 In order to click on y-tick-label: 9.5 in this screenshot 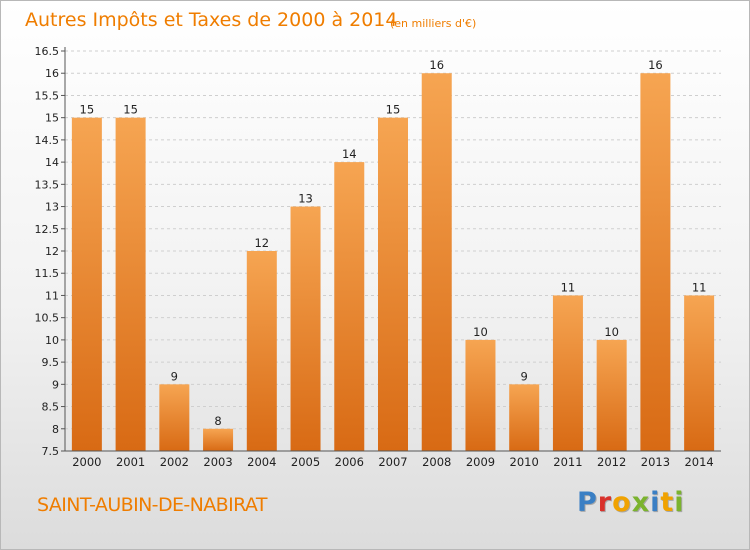, I will do `click(51, 362)`.